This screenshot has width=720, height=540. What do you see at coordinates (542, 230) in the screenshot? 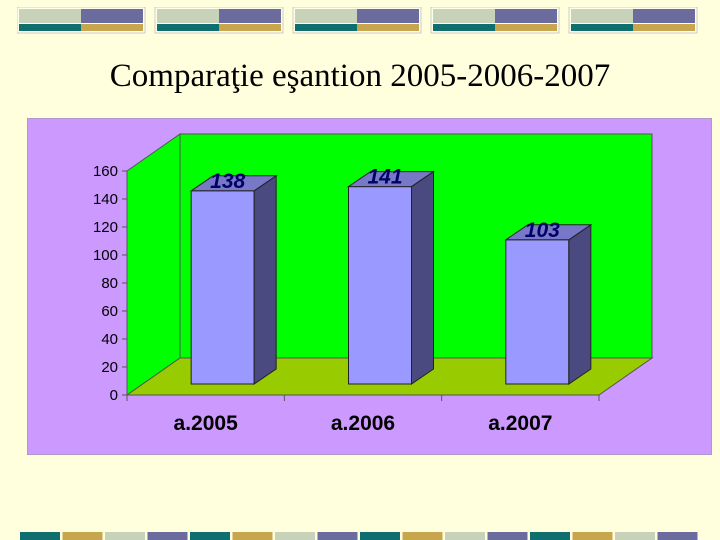
I see `data-label: 103` at bounding box center [542, 230].